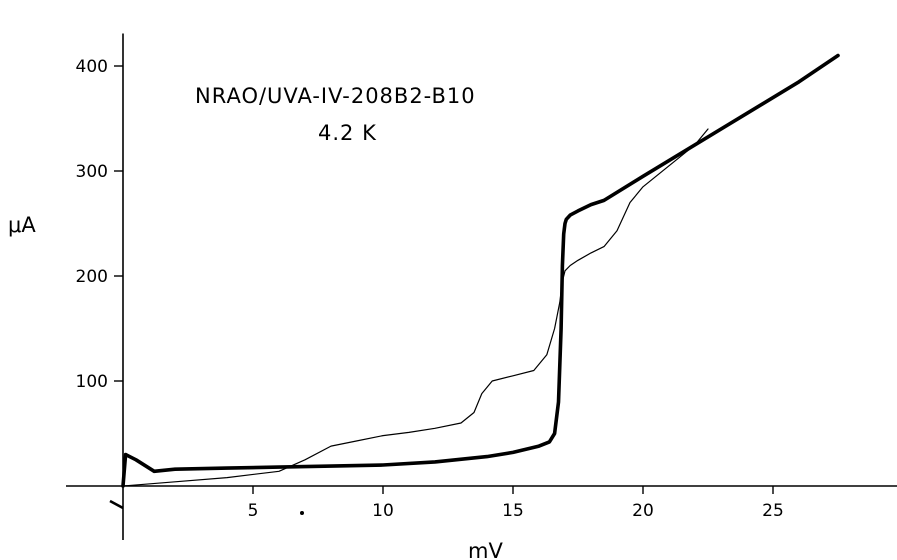 This screenshot has width=897, height=560. I want to click on x-tick-label-15: 15, so click(513, 511).